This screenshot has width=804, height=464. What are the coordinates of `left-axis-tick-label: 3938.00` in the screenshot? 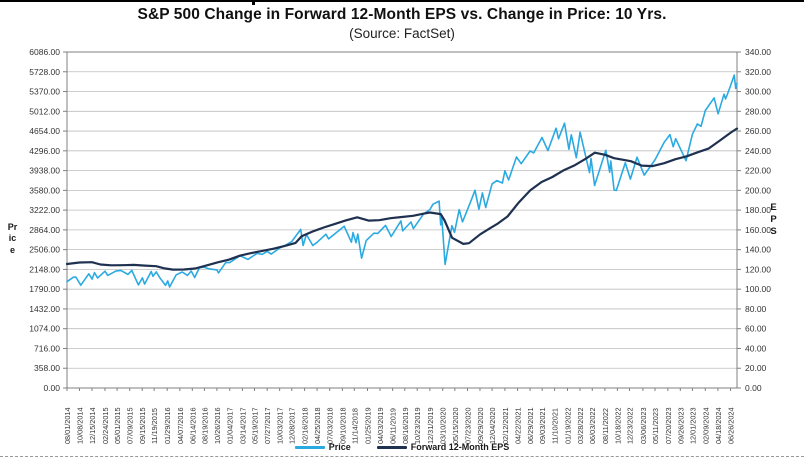 It's located at (44, 171).